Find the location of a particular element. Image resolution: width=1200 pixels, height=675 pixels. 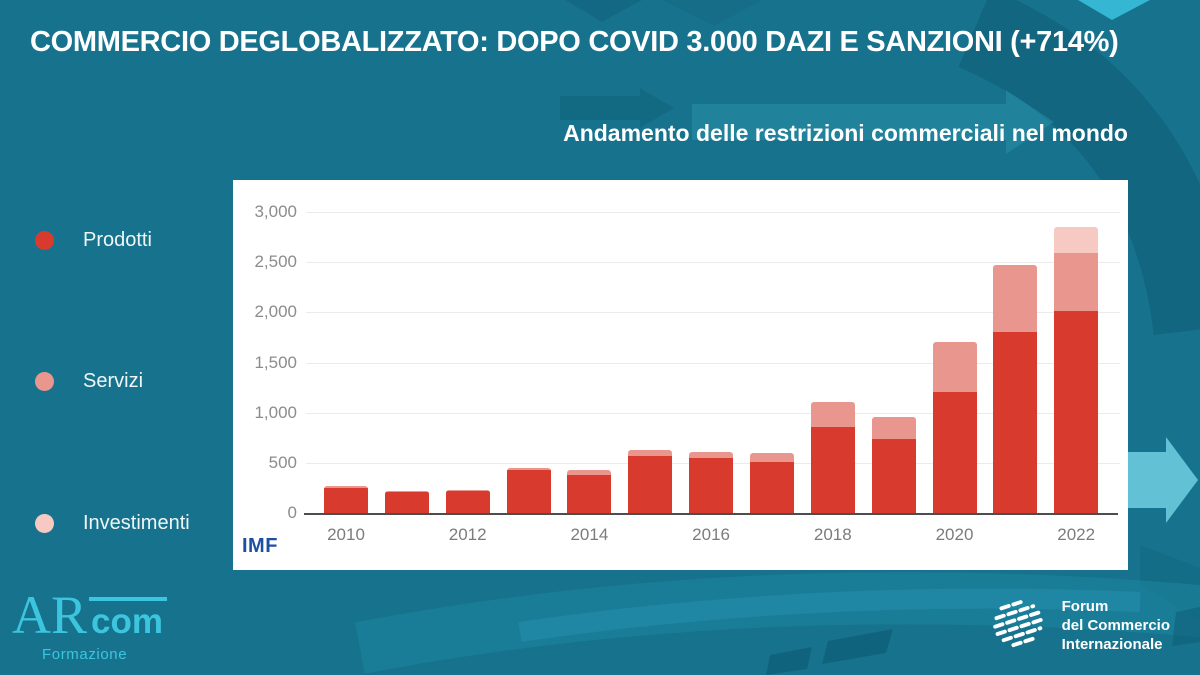

arcom-logo-sans-text: com is located at coordinates (128, 618).